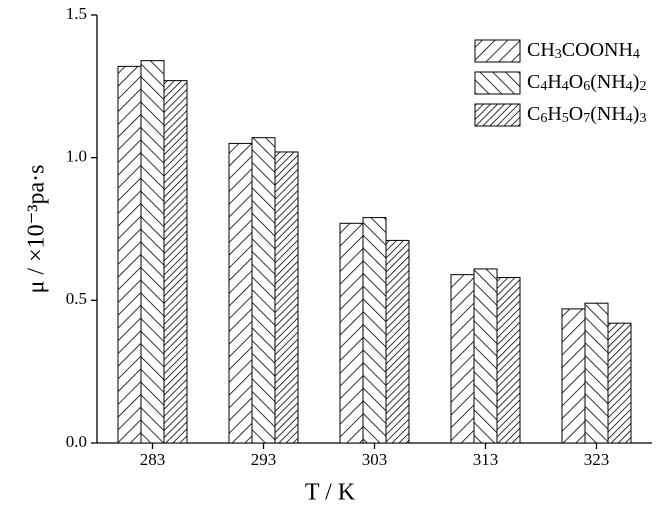  I want to click on x-axis-label: T / K, so click(330, 493).